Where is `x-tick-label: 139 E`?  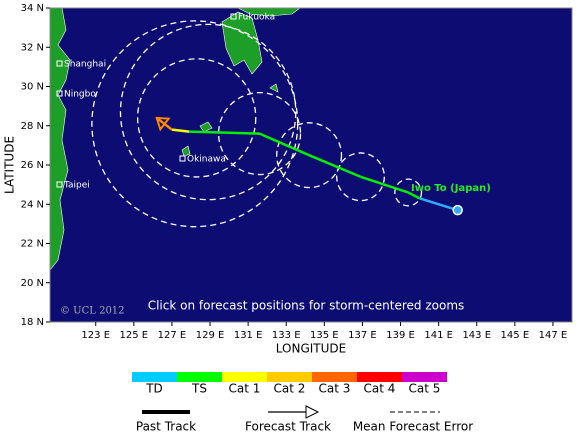 x-tick-label: 139 E is located at coordinates (400, 335).